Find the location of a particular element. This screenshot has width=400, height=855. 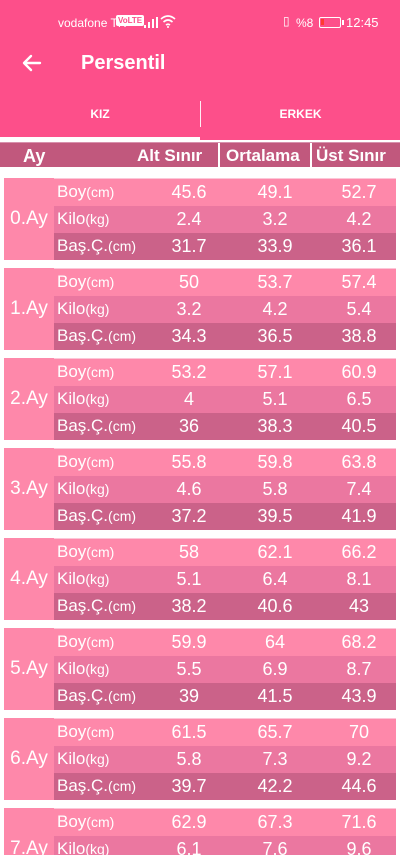

average-value: 53.7 is located at coordinates (275, 282).